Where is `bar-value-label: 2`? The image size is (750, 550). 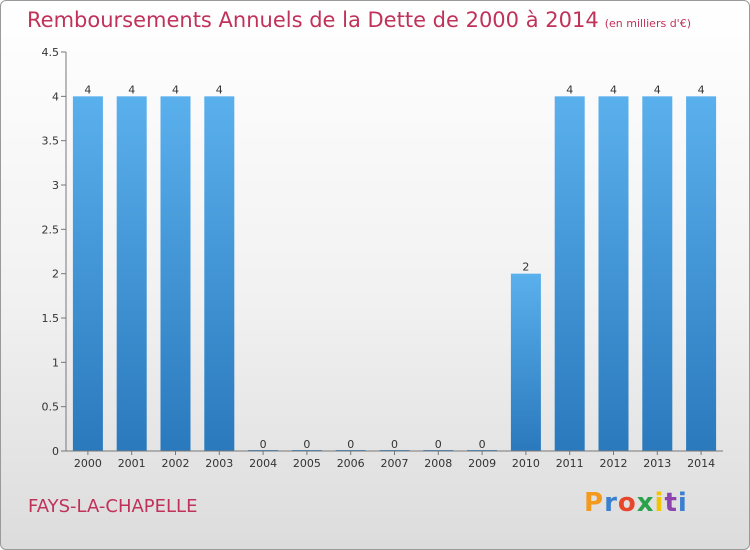 bar-value-label: 2 is located at coordinates (525, 267).